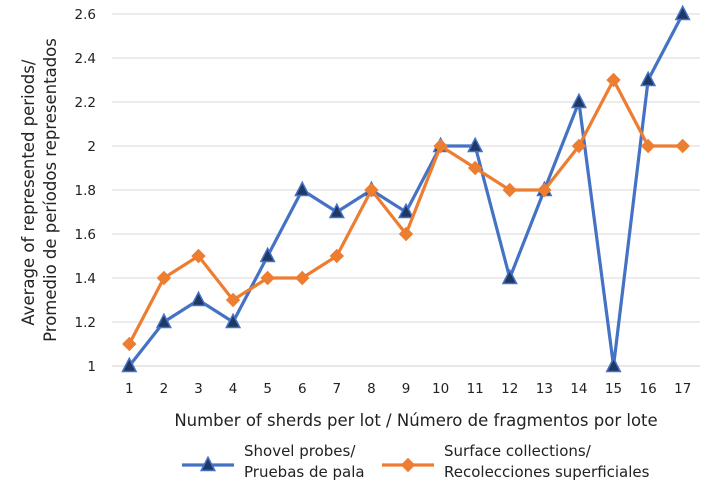 The image size is (722, 496). Describe the element at coordinates (129, 389) in the screenshot. I see `x-tick-label: 1` at that location.